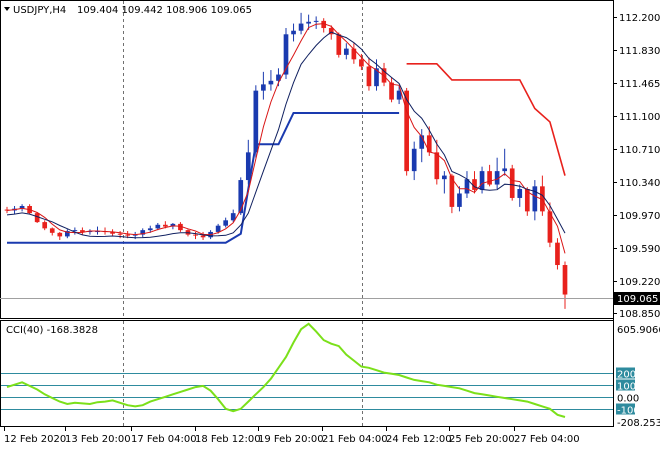 The height and width of the screenshot is (450, 660). I want to click on price-axis-label: 110.340, so click(639, 183).